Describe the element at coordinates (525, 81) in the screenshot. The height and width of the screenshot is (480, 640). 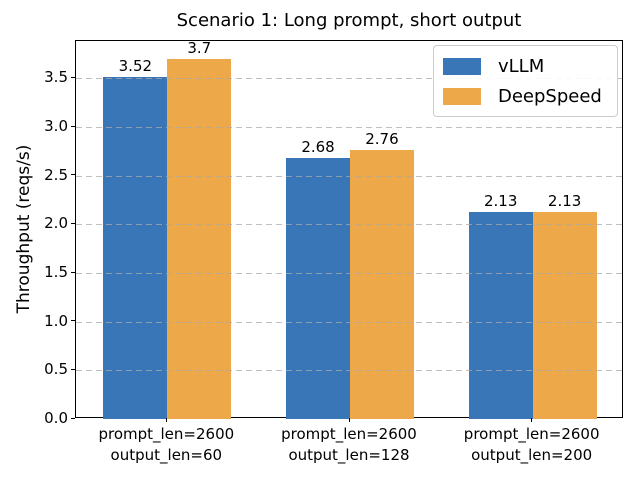
I see `legend: vLLM DeepSpeed` at that location.